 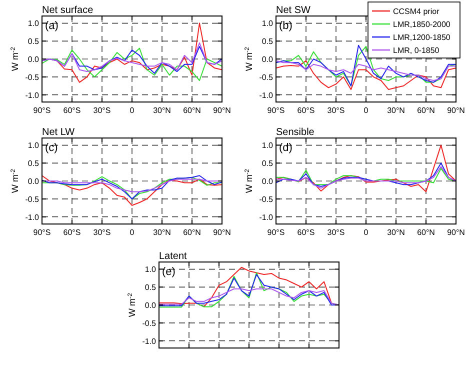 What do you see at coordinates (294, 10) in the screenshot?
I see `chart-title: Net SW` at bounding box center [294, 10].